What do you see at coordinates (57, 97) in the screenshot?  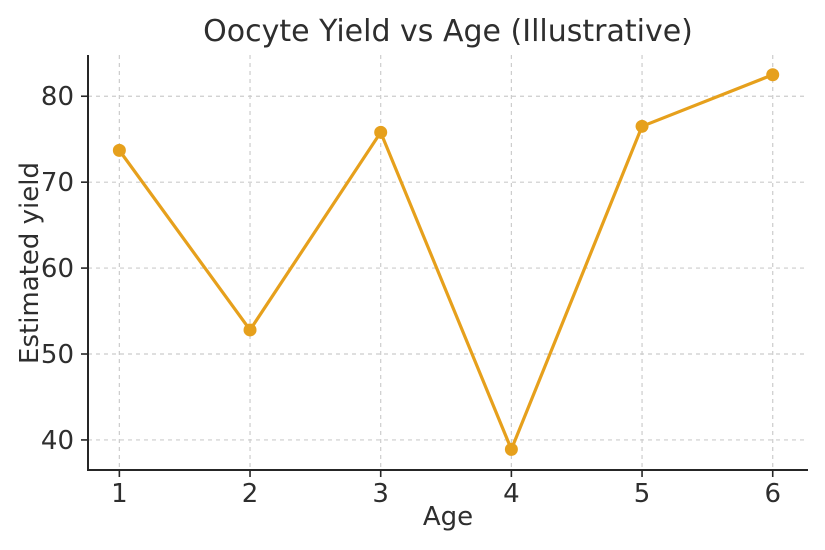 I see `y-tick-label: 80` at bounding box center [57, 97].